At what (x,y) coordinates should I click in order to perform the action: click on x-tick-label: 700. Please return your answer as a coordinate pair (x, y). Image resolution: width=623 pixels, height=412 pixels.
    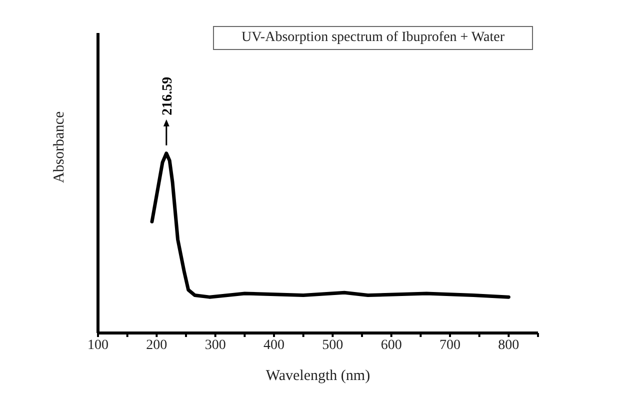
    Looking at the image, I should click on (450, 345).